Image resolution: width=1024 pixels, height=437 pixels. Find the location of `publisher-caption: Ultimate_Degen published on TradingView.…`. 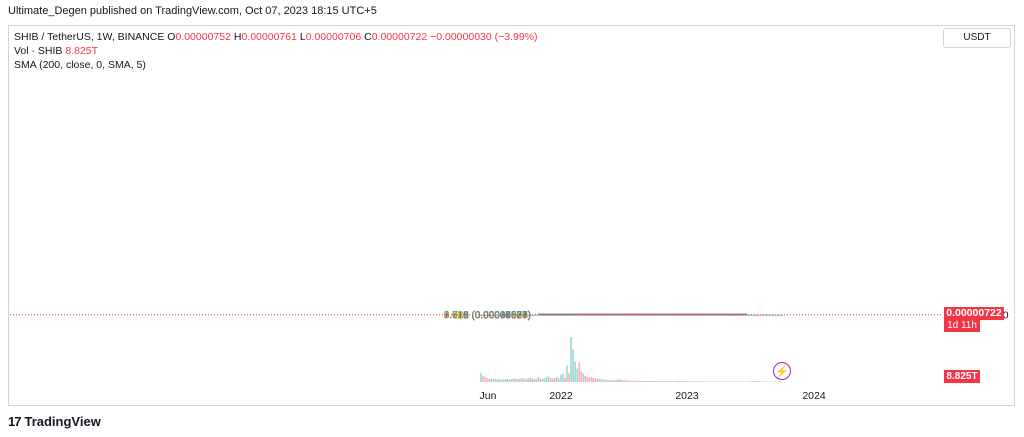

publisher-caption: Ultimate_Degen published on TradingView.… is located at coordinates (192, 11).